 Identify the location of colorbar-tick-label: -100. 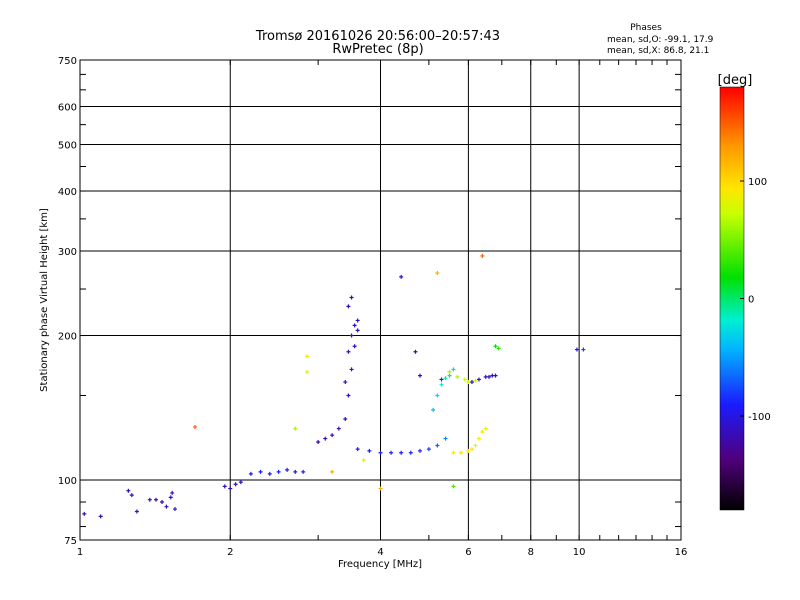
(759, 417).